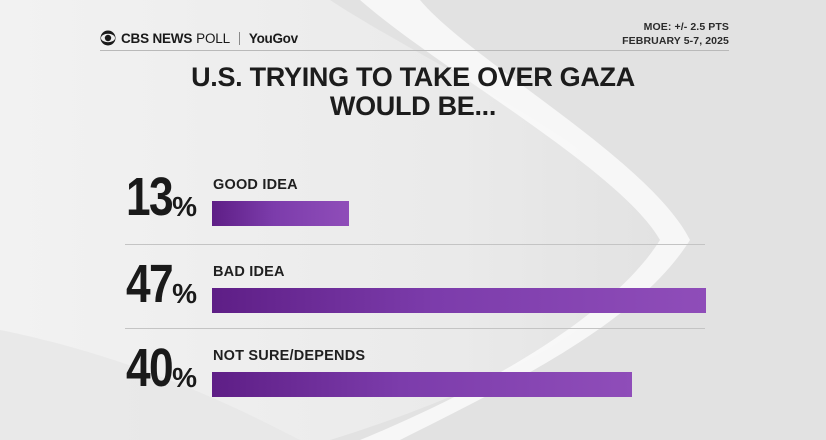  What do you see at coordinates (150, 368) in the screenshot?
I see `value-number: 40` at bounding box center [150, 368].